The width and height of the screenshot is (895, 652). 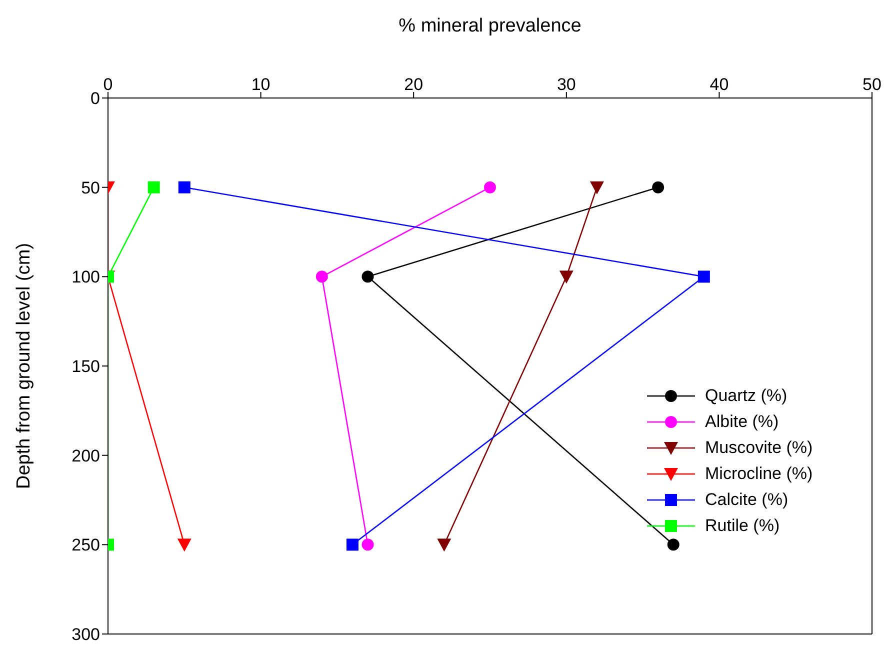 What do you see at coordinates (759, 474) in the screenshot?
I see `legend-label: Microcline (%)` at bounding box center [759, 474].